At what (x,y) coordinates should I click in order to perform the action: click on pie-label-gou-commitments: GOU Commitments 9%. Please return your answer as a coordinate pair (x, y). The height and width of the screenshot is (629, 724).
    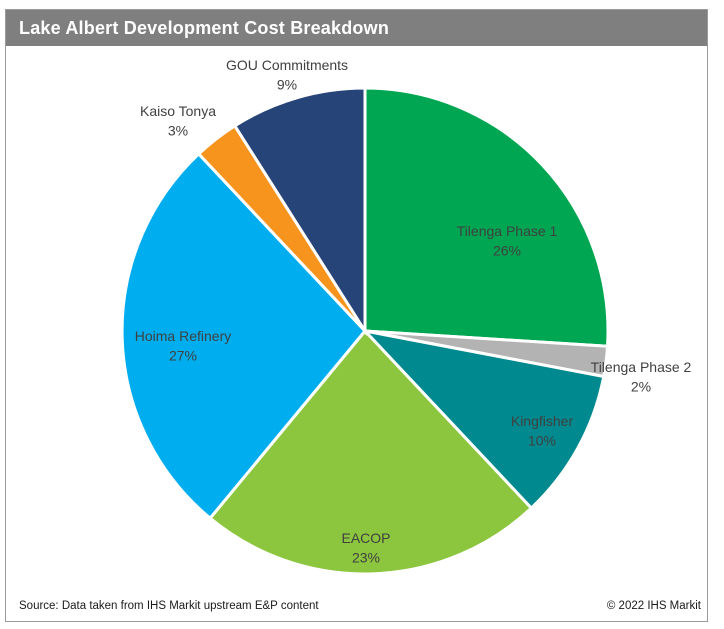
    Looking at the image, I should click on (287, 75).